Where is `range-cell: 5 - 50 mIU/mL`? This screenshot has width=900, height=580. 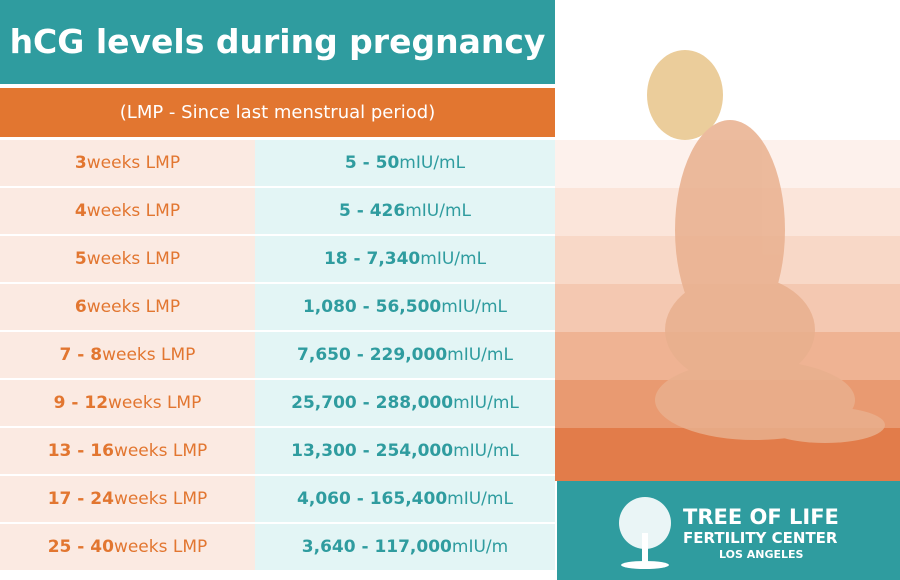
range-cell: 5 - 50 mIU/mL is located at coordinates (405, 163).